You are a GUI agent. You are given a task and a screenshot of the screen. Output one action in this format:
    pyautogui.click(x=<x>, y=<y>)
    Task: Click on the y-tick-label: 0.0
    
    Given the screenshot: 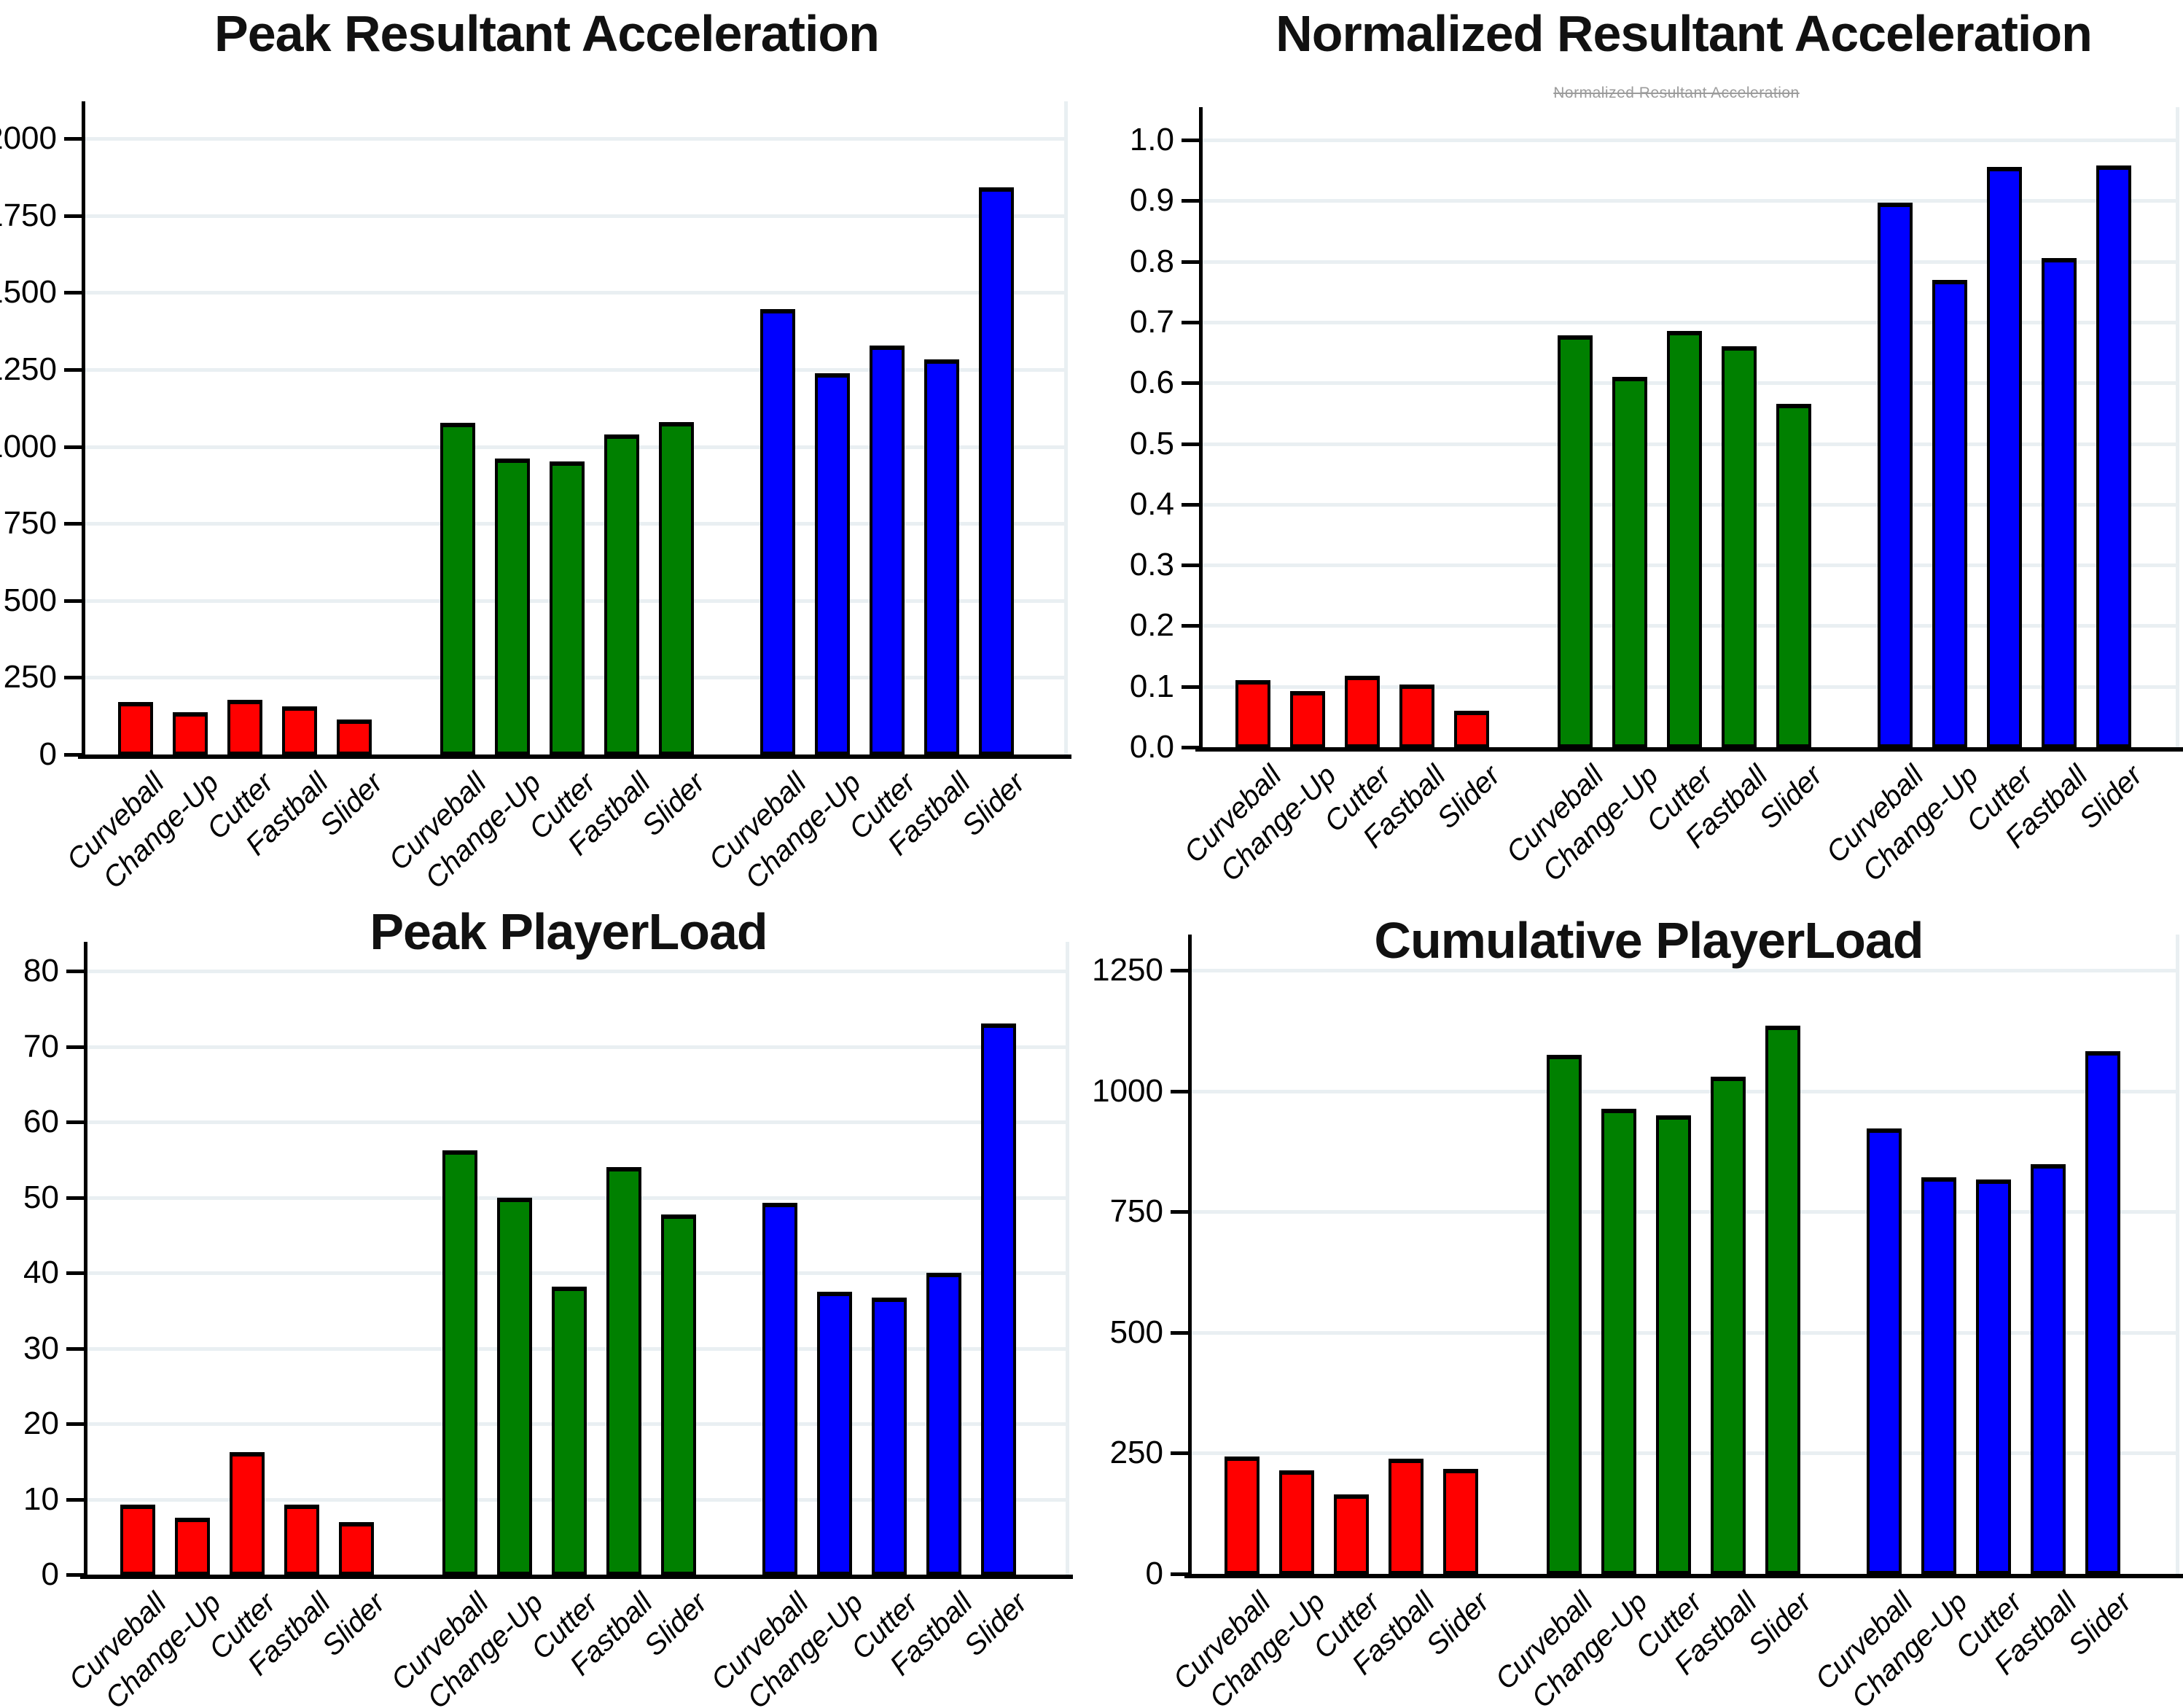 What is the action you would take?
    pyautogui.click(x=1151, y=747)
    